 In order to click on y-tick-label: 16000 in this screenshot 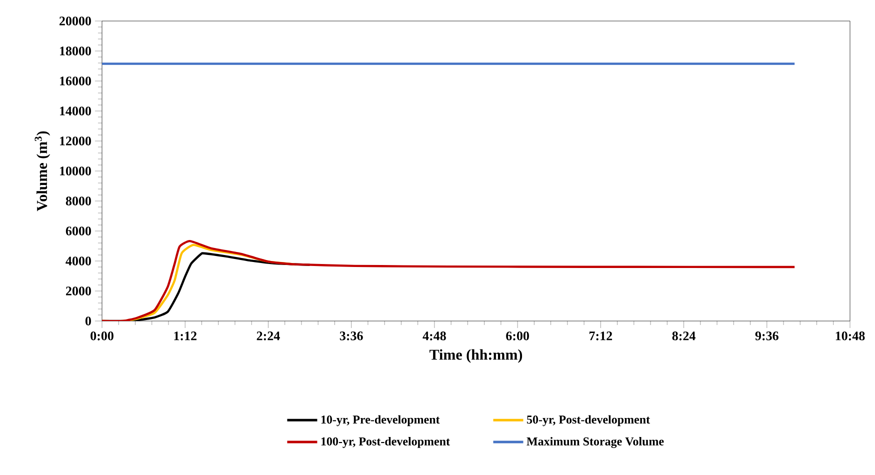, I will do `click(75, 81)`.